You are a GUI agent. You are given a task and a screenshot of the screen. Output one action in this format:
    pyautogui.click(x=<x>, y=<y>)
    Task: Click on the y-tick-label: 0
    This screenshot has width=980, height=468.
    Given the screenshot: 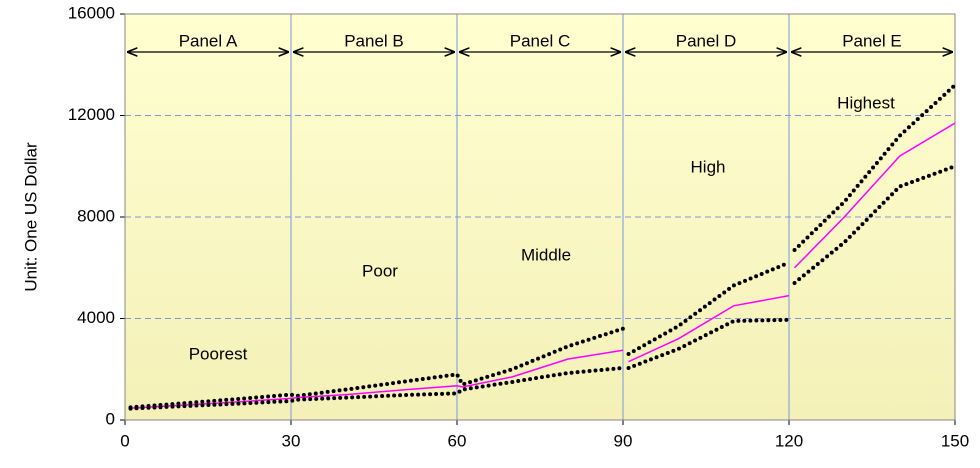 What is the action you would take?
    pyautogui.click(x=110, y=418)
    